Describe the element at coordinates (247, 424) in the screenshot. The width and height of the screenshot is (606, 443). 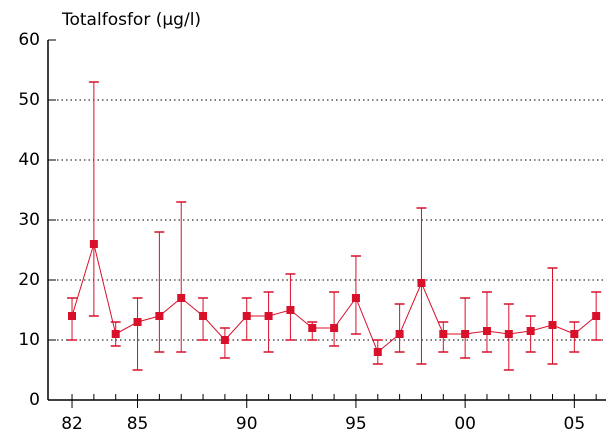
I see `x-tick-label: 90` at that location.